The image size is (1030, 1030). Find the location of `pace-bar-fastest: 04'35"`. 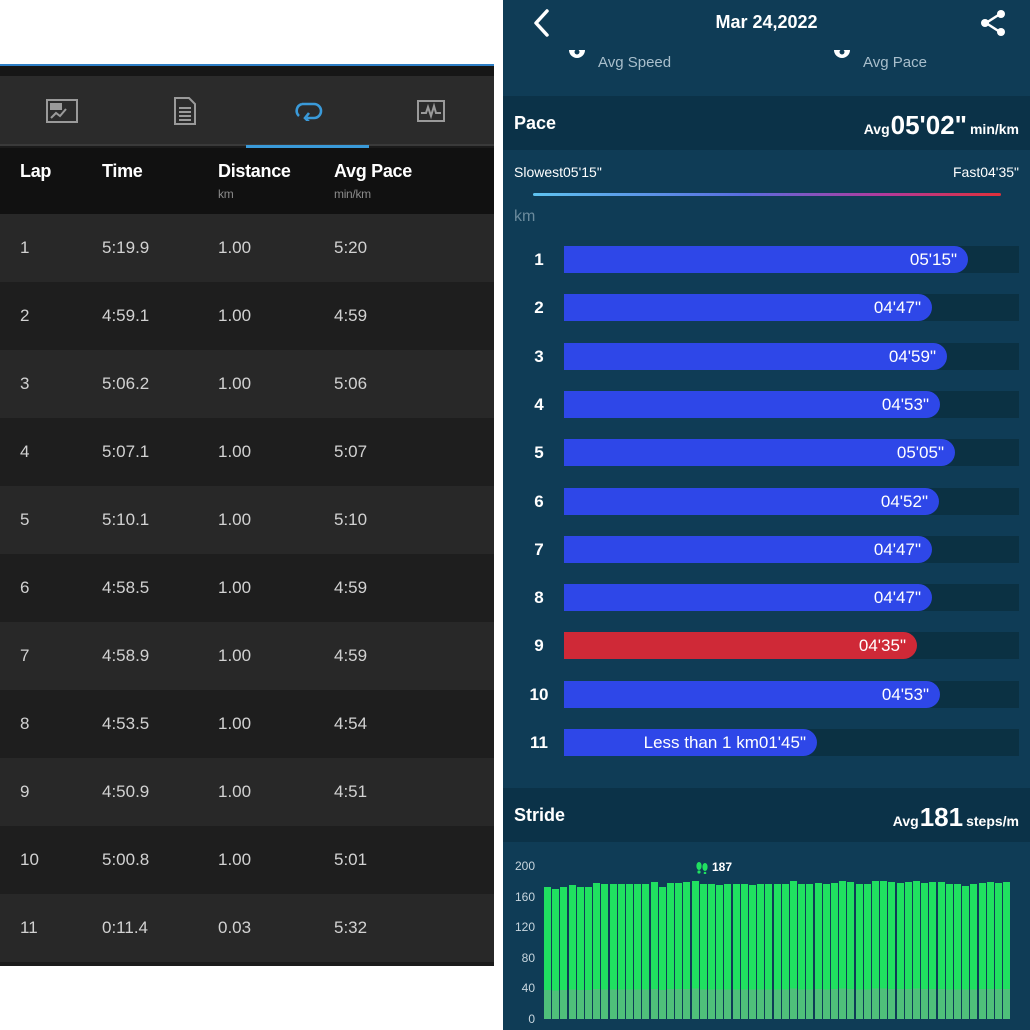

pace-bar-fastest: 04'35" is located at coordinates (740, 646).